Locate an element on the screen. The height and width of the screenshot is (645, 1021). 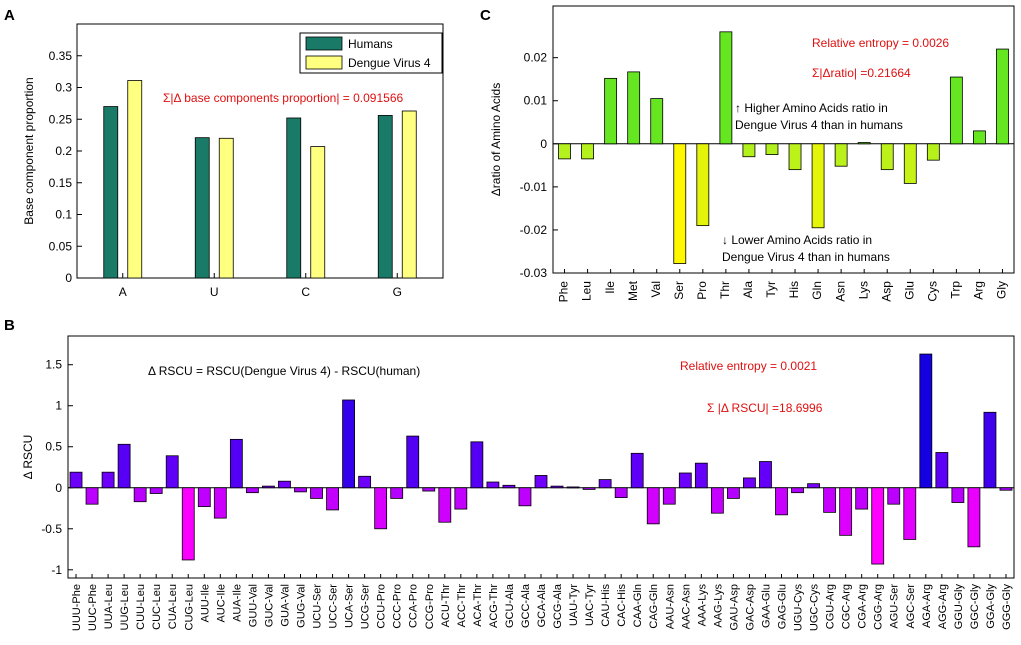
panel-b-xtick-label: ACU-Thr is located at coordinates (446, 606).